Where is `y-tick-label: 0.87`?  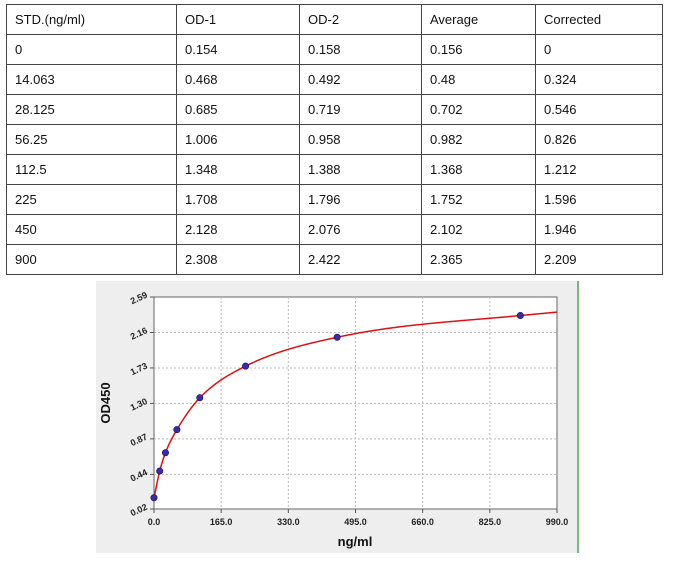 y-tick-label: 0.87 is located at coordinates (139, 440).